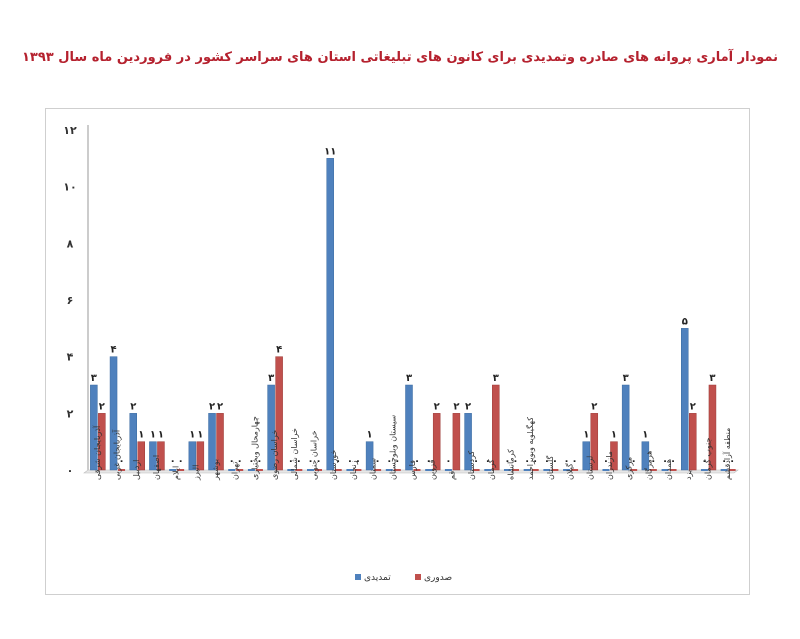  I want to click on x-tick-label: فارس, so click(412, 470).